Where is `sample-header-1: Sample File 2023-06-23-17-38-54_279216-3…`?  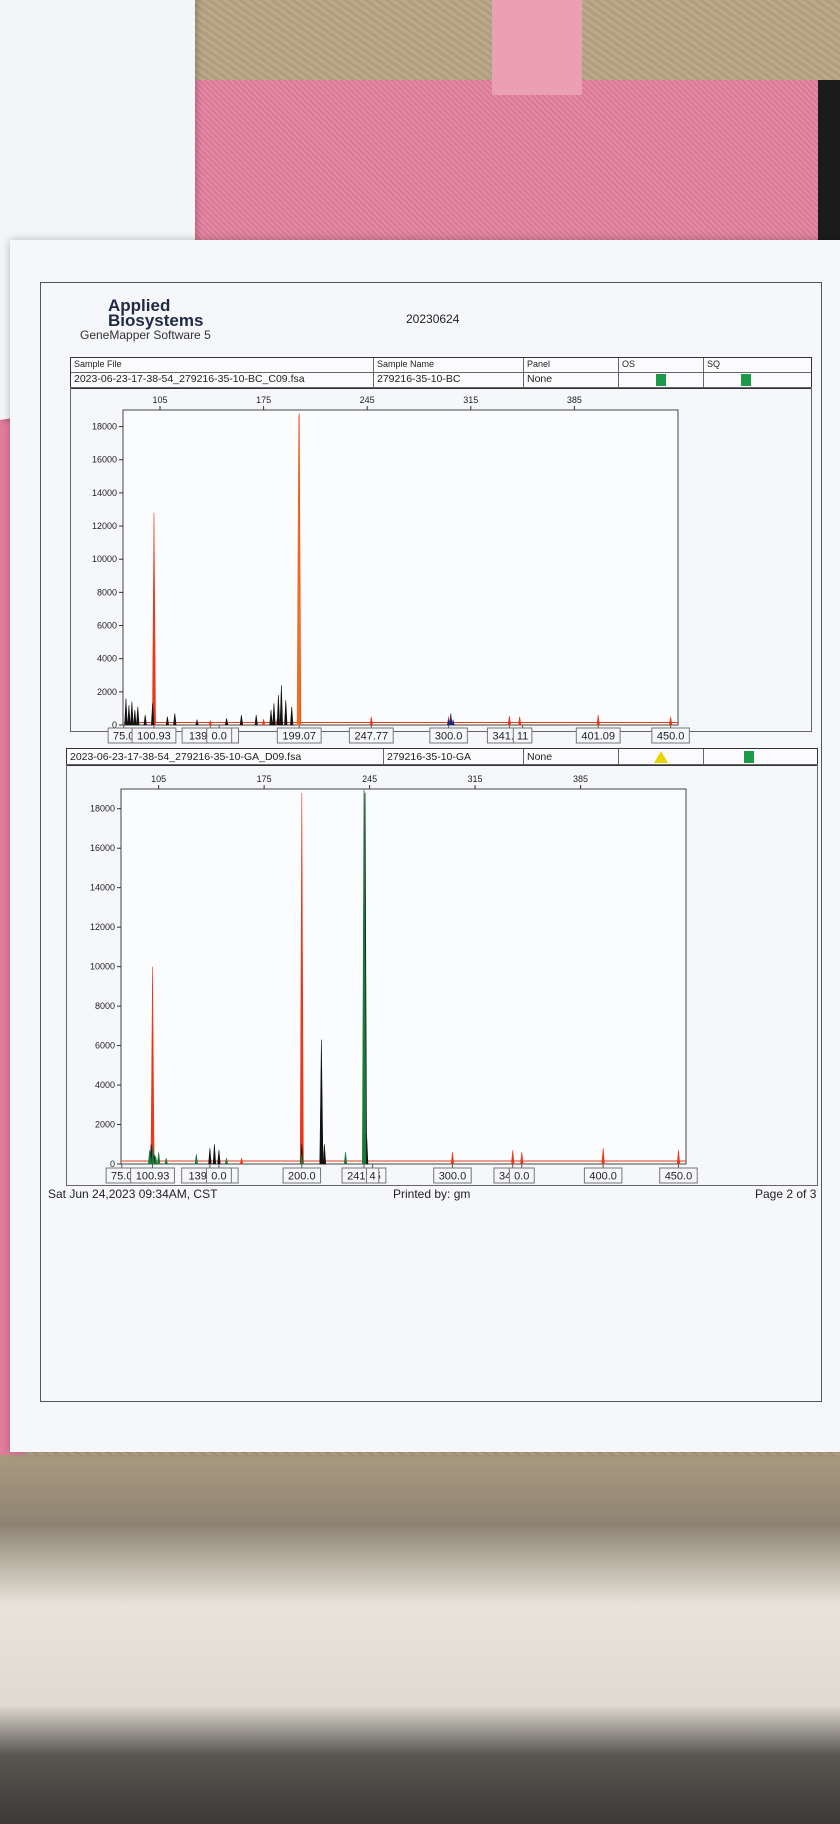
sample-header-1: Sample File 2023-06-23-17-38-54_279216-3… is located at coordinates (441, 373).